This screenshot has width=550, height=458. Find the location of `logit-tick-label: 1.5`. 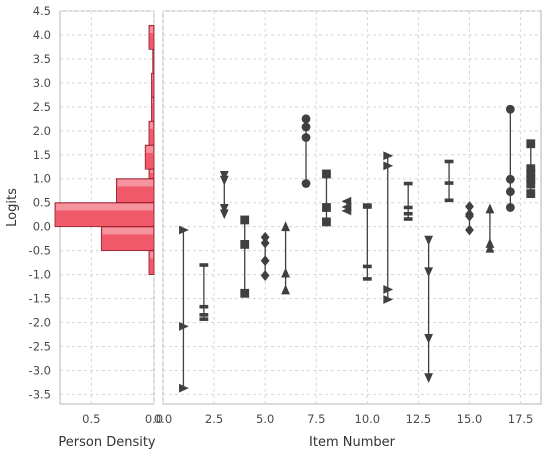

logit-tick-label: 1.5 is located at coordinates (42, 155).